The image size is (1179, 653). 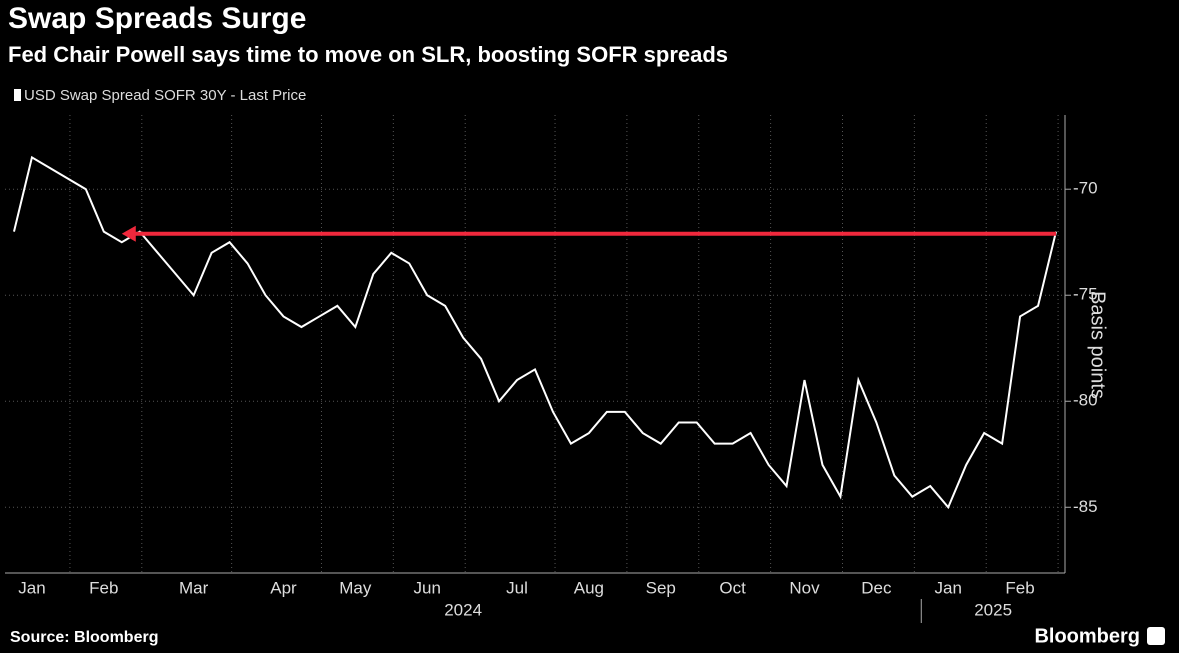 What do you see at coordinates (1085, 294) in the screenshot?
I see `y-tick-label: -75` at bounding box center [1085, 294].